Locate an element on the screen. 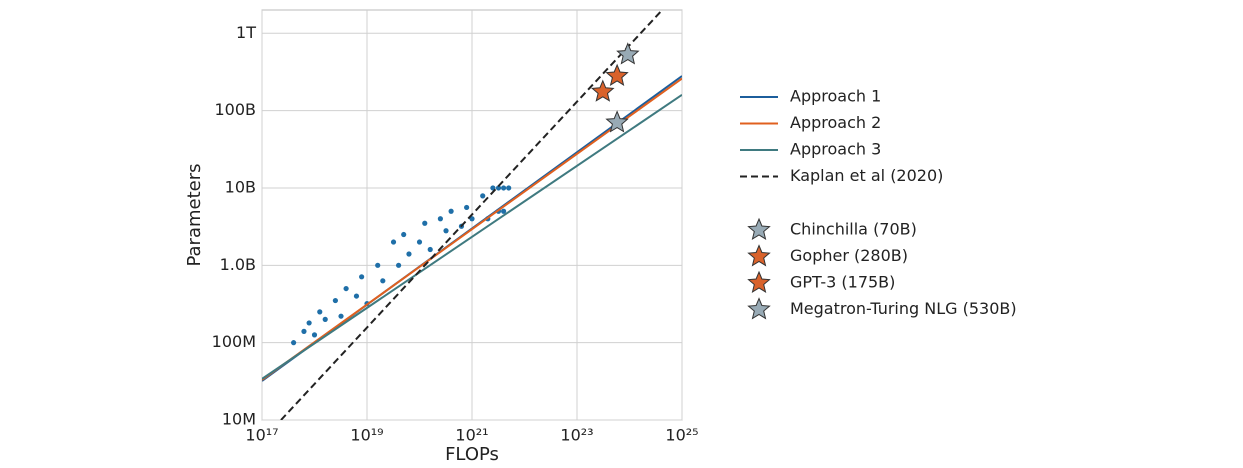 This screenshot has height=468, width=1243. y-tick-label: 100B is located at coordinates (235, 109).